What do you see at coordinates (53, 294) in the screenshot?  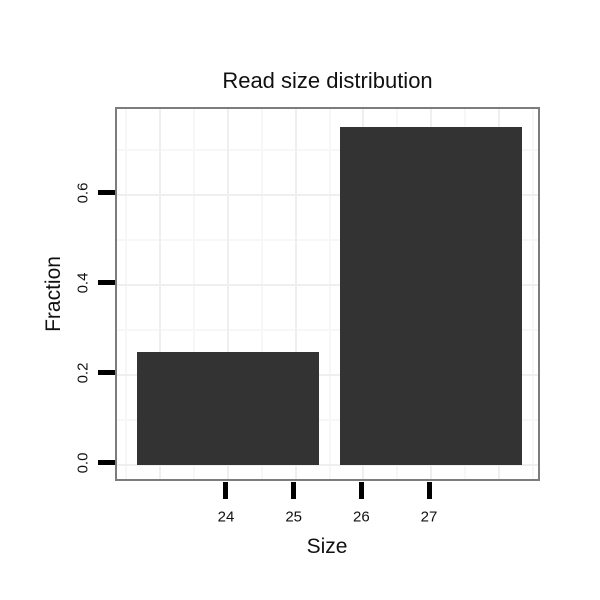 I see `y-axis-title: Fraction` at bounding box center [53, 294].